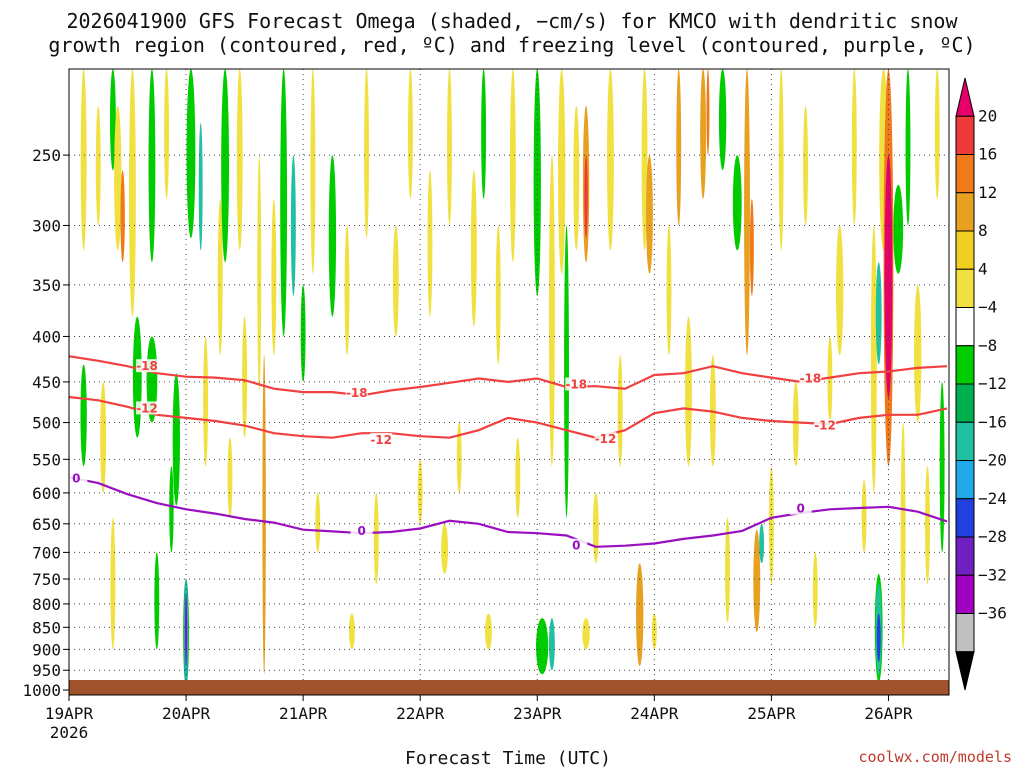 This screenshot has height=768, width=1024. Describe the element at coordinates (935, 757) in the screenshot. I see `credit-text: coolwx.com/models` at that location.